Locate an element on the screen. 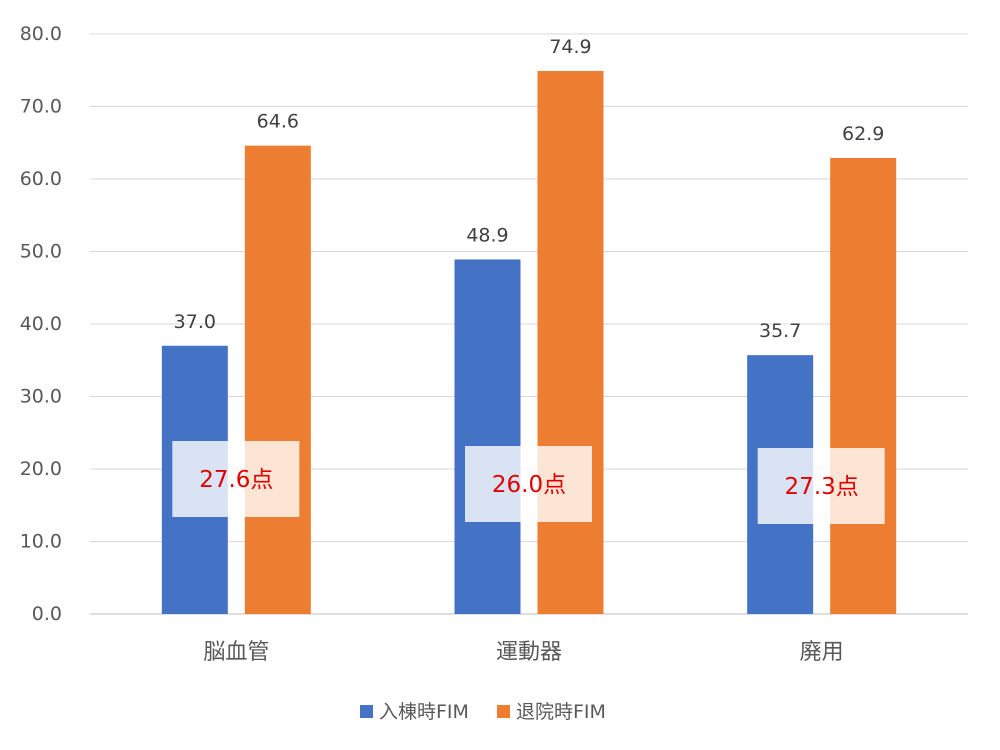  legend-label: 入棟時FIM is located at coordinates (424, 712).